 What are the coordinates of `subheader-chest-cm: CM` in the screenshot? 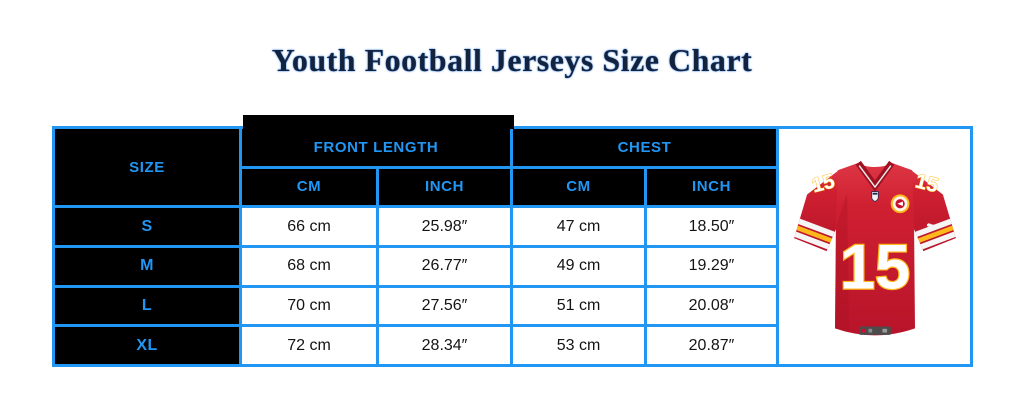 It's located at (578, 187).